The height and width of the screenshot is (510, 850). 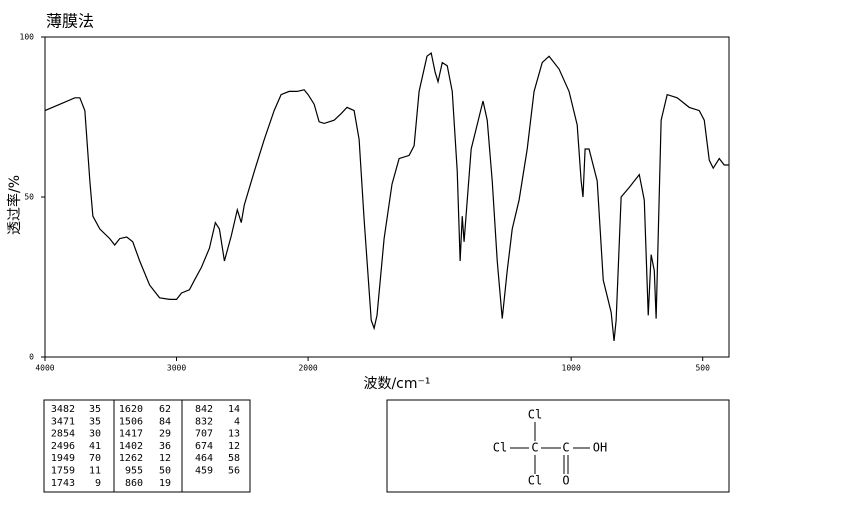 What do you see at coordinates (44, 368) in the screenshot?
I see `x-tick-label: 4000` at bounding box center [44, 368].